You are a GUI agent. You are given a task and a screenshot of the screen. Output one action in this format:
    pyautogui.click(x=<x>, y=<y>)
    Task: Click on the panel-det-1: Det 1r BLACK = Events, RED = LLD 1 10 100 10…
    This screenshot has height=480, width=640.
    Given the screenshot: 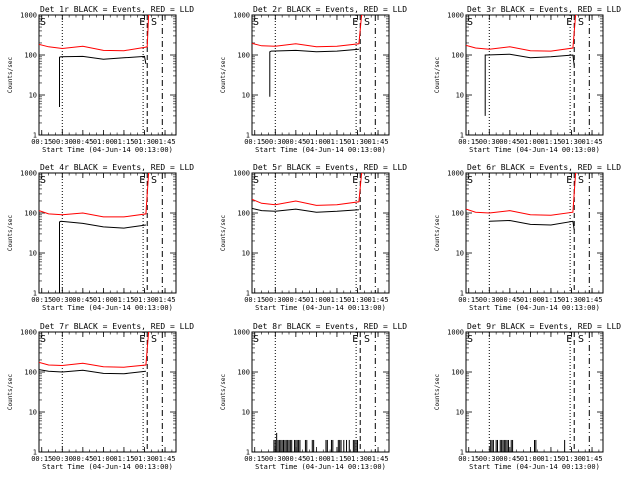 What is the action you would take?
    pyautogui.click(x=100, y=79)
    